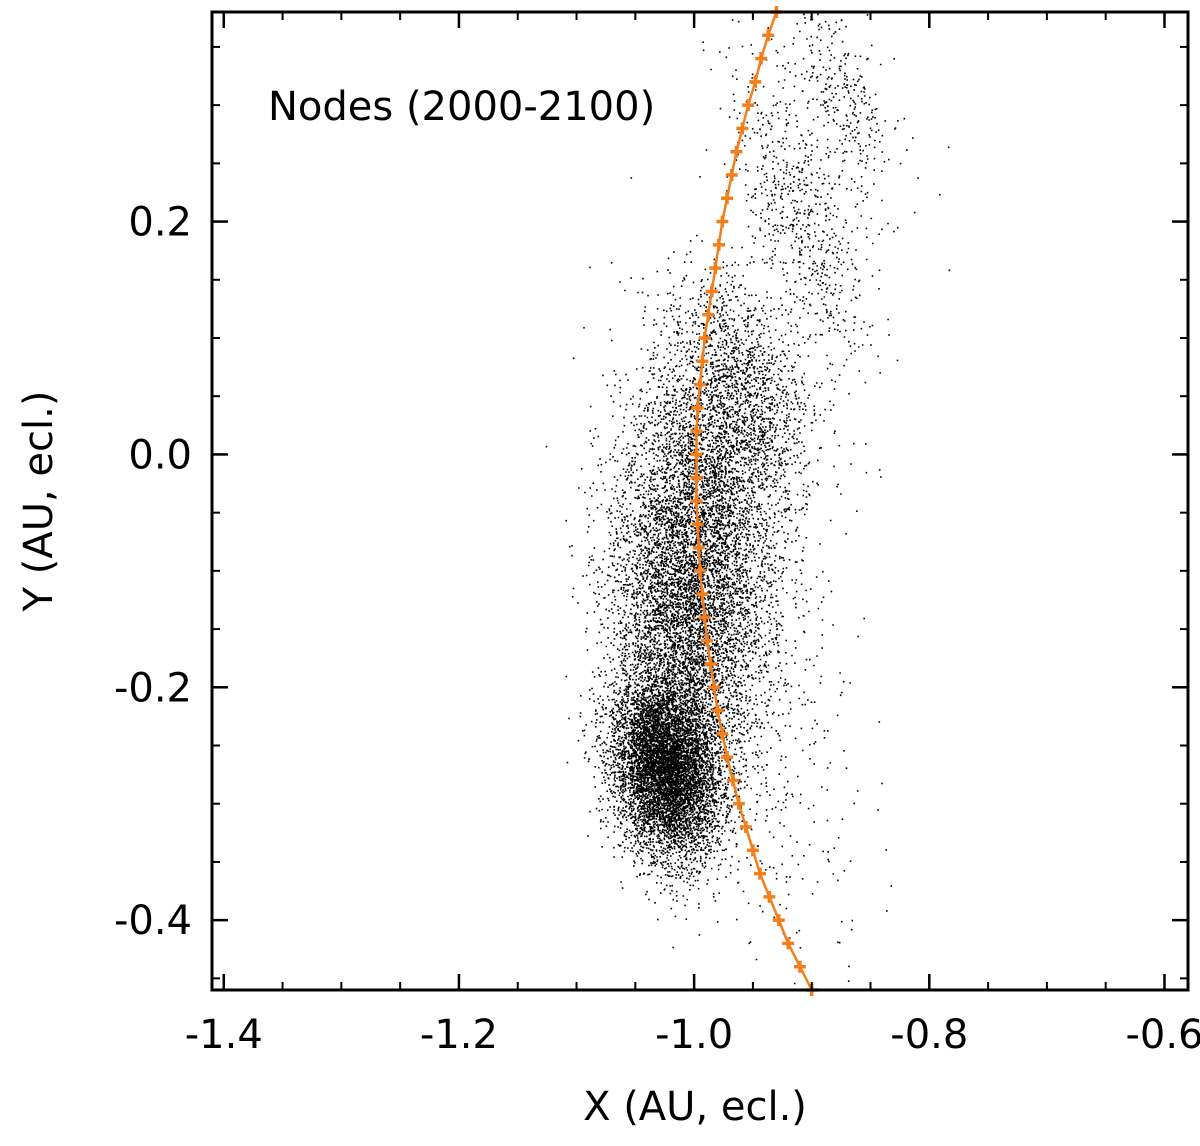 This screenshot has width=1200, height=1146. Describe the element at coordinates (160, 455) in the screenshot. I see `y-tick-label: 0.0` at that location.